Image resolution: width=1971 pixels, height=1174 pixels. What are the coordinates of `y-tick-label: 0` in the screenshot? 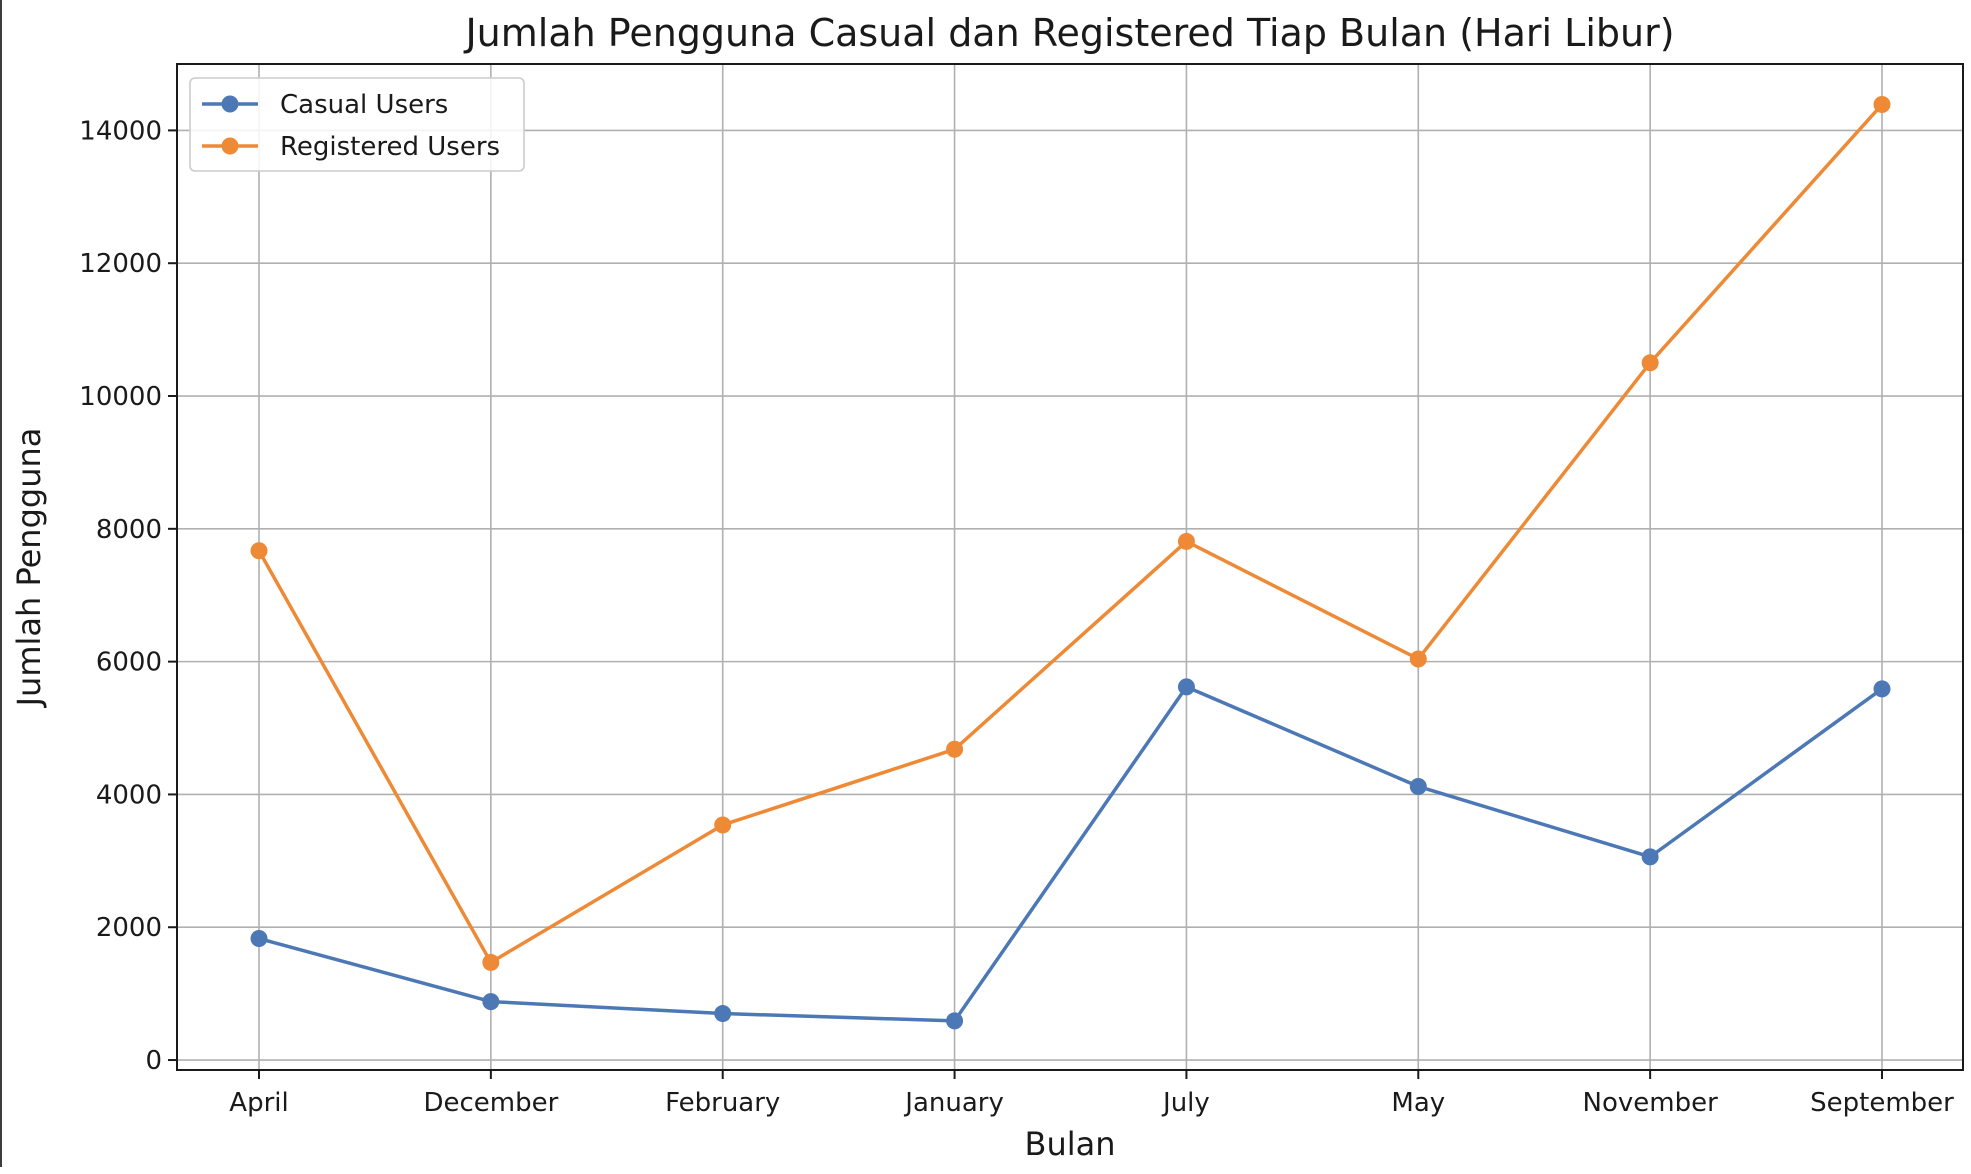 It's located at (153, 1061).